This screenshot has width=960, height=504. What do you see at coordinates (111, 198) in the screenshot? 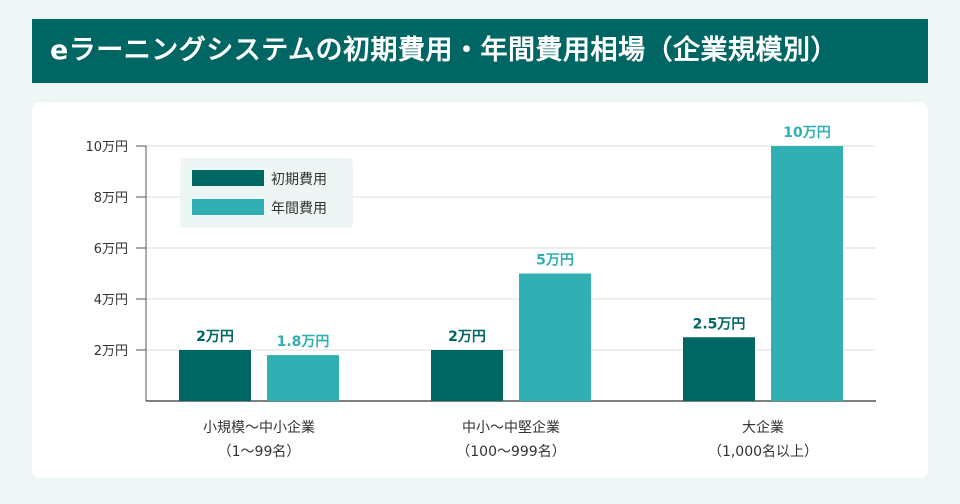
I see `y-tick-label: 8万円` at bounding box center [111, 198].